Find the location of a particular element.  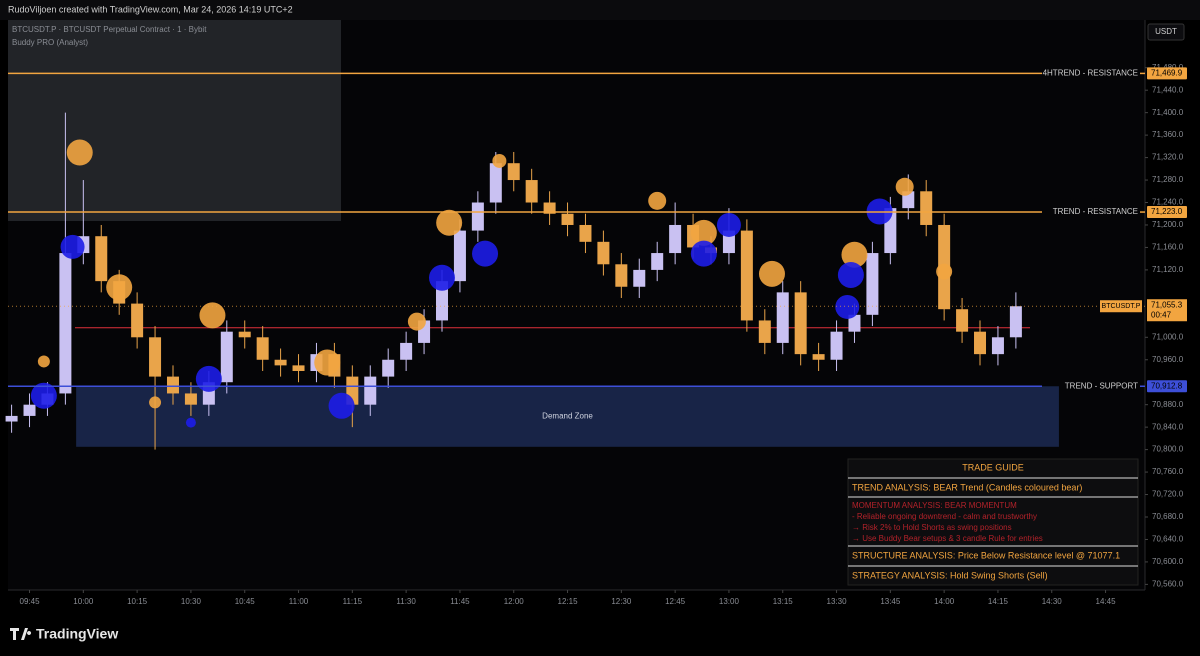

highlight-box is located at coordinates (174, 120).